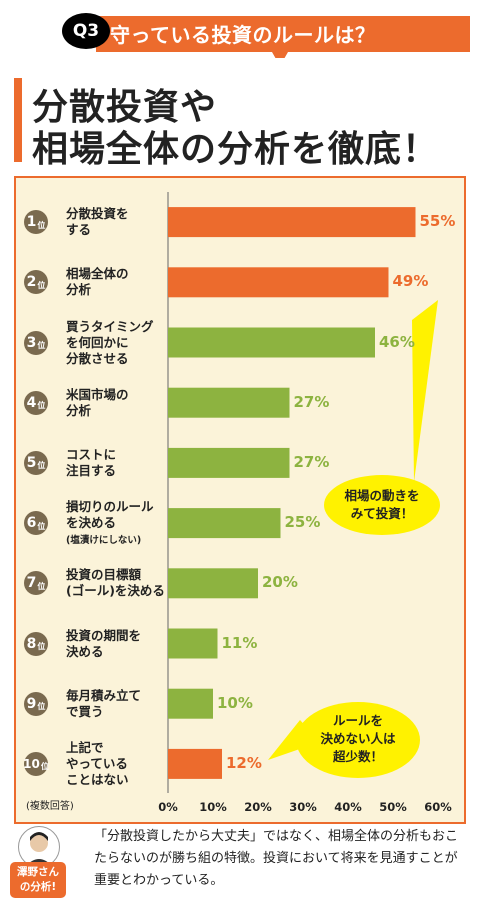  What do you see at coordinates (243, 35) in the screenshot?
I see `question-text: 守っている投資のルールは？` at bounding box center [243, 35].